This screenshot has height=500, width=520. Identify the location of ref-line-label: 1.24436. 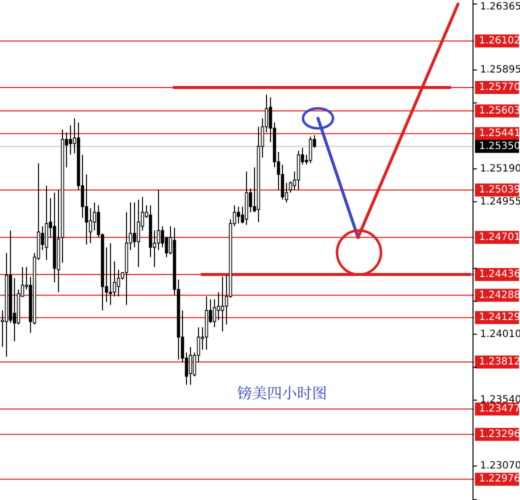
(499, 274).